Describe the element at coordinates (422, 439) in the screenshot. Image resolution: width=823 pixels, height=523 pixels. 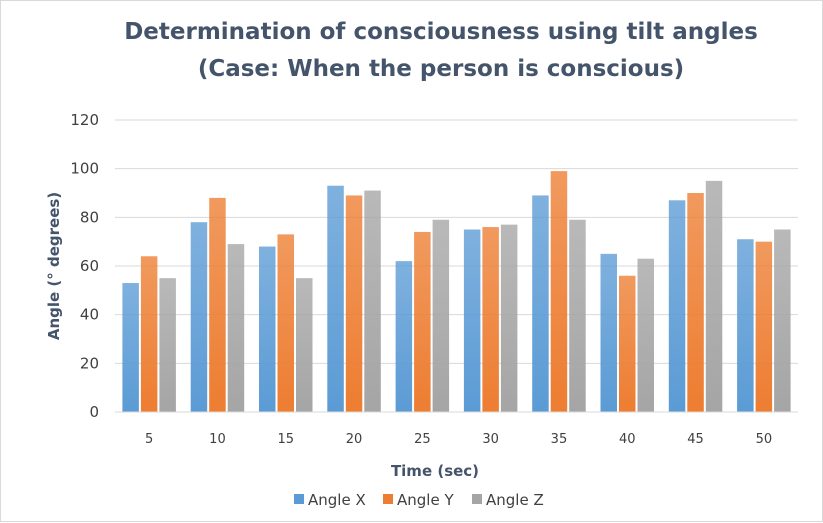
I see `x-tick-label: 25` at that location.